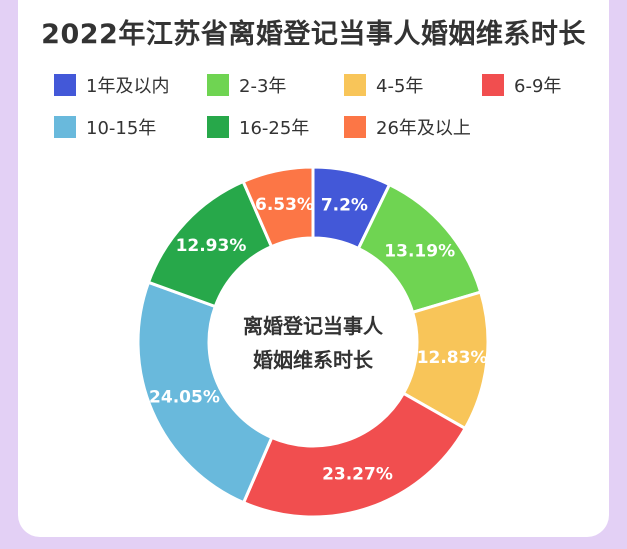 Image resolution: width=627 pixels, height=549 pixels. What do you see at coordinates (400, 86) in the screenshot?
I see `legend-label: 4-5年` at bounding box center [400, 86].